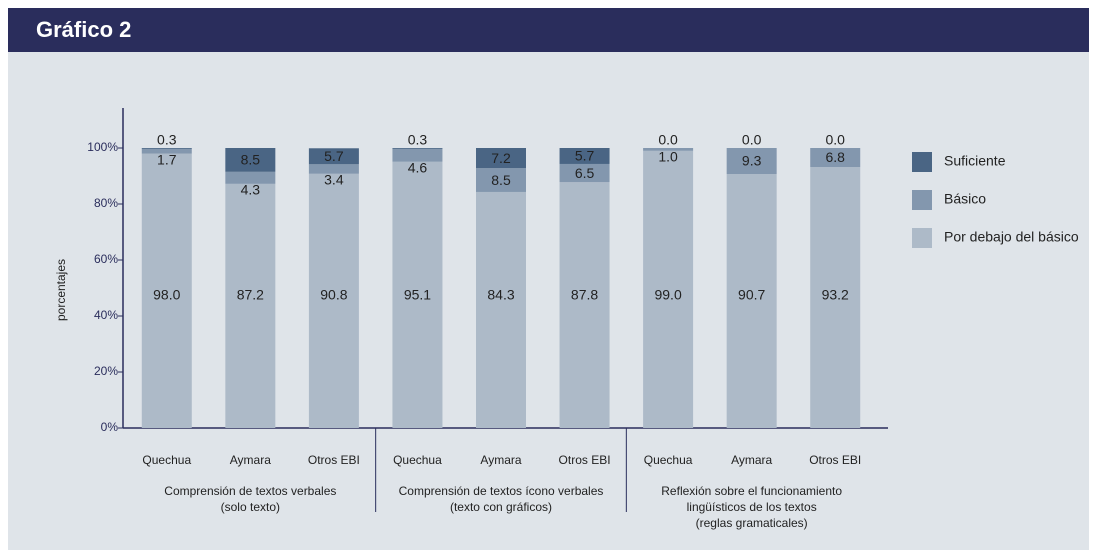 Image resolution: width=1097 pixels, height=558 pixels. I want to click on value-label: 9.3, so click(752, 161).